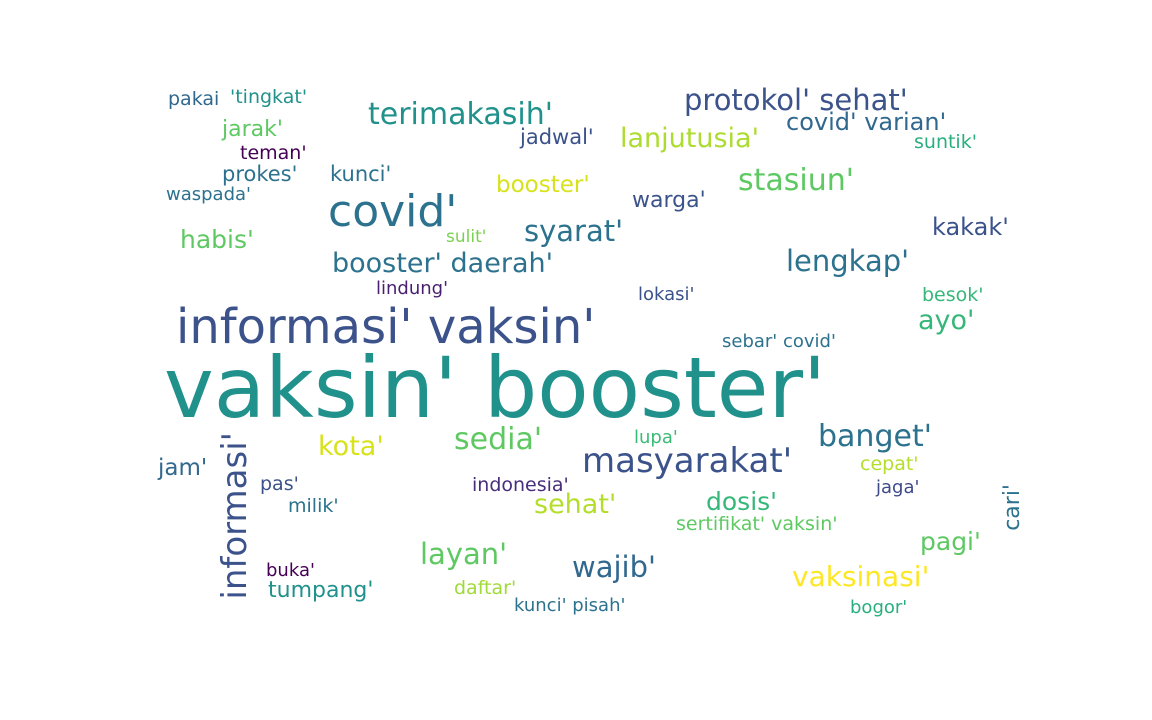  What do you see at coordinates (485, 588) in the screenshot?
I see `word-daftar: daftar'` at bounding box center [485, 588].